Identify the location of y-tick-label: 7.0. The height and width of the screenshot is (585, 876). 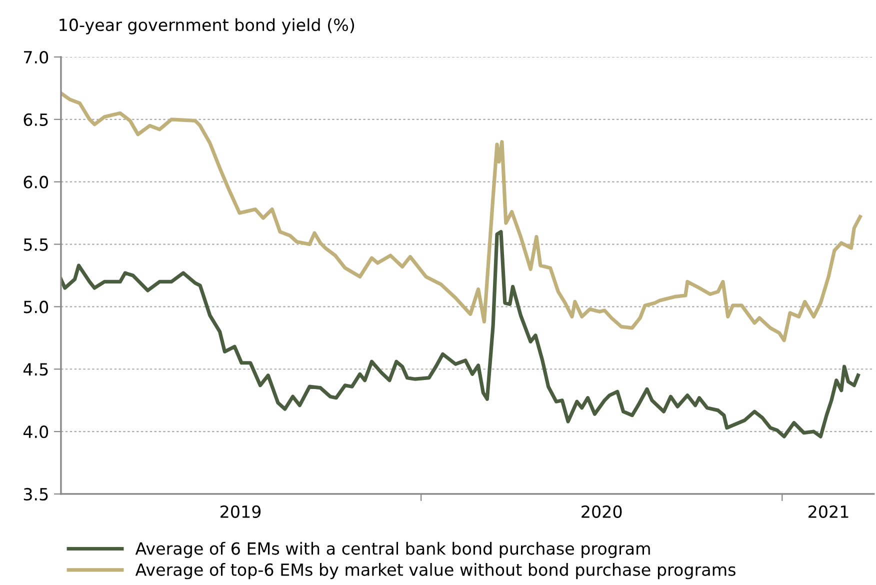
(36, 57).